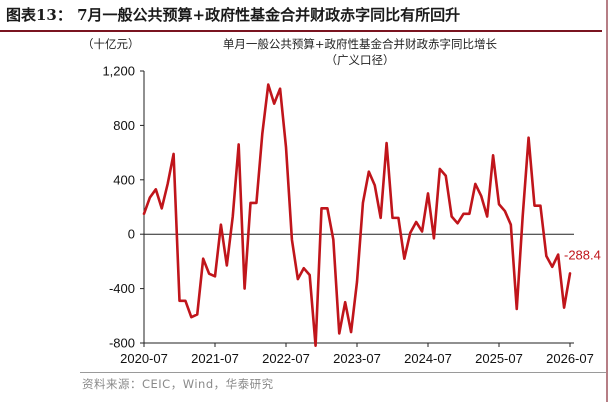 The width and height of the screenshot is (616, 402). What do you see at coordinates (122, 343) in the screenshot?
I see `y-tick-label: -800` at bounding box center [122, 343].